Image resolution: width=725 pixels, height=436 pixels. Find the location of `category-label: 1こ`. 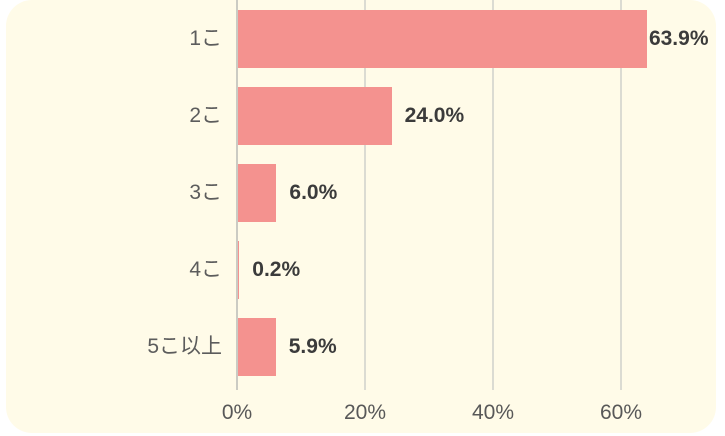

category-label: 1こ is located at coordinates (205, 39).